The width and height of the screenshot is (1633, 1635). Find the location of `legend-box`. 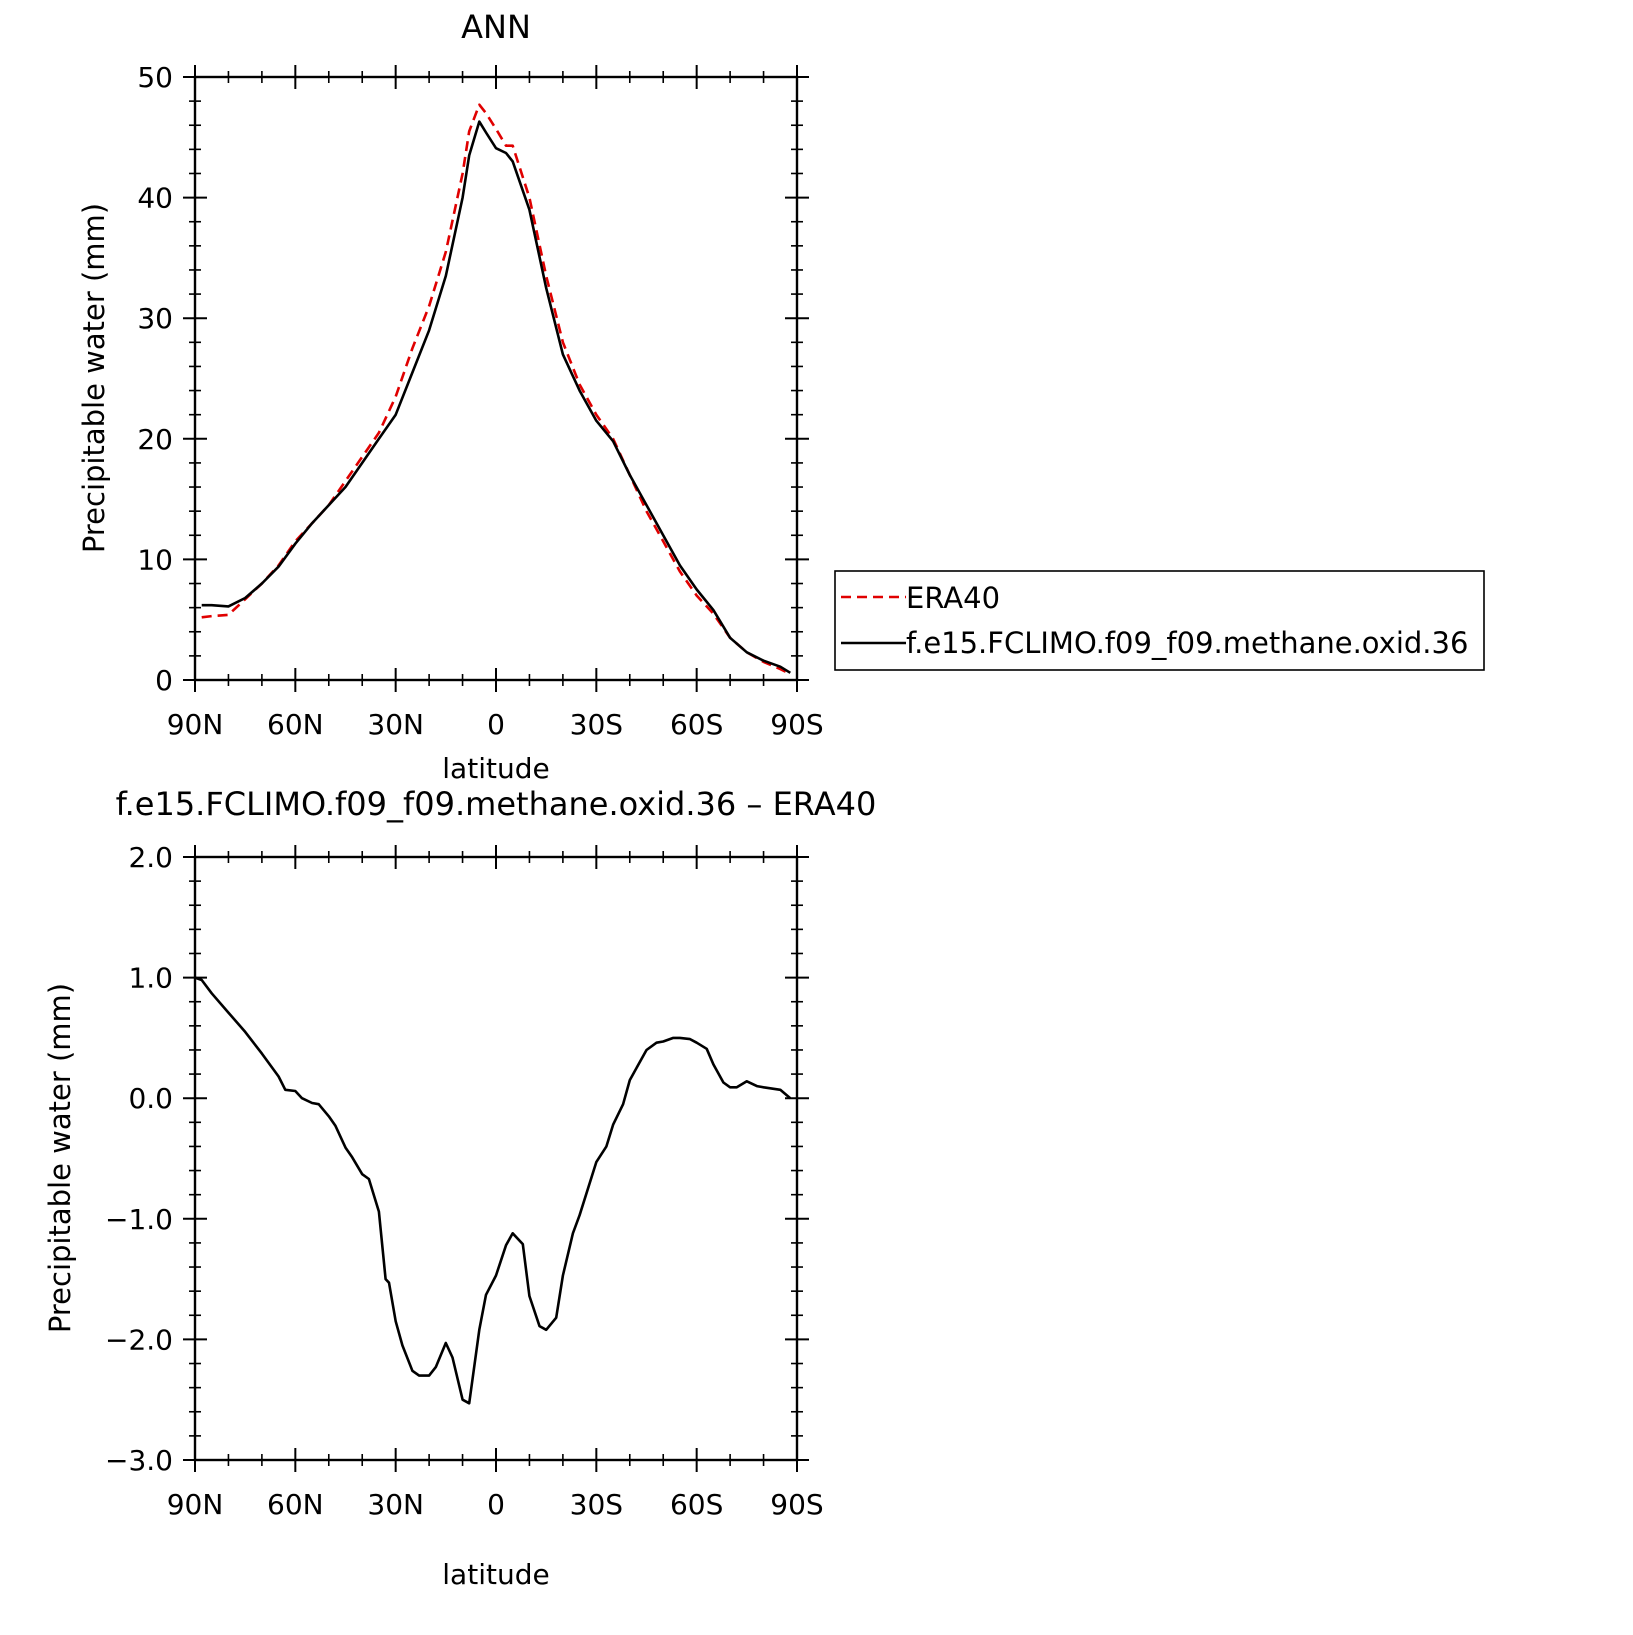

legend-box is located at coordinates (1159, 620).